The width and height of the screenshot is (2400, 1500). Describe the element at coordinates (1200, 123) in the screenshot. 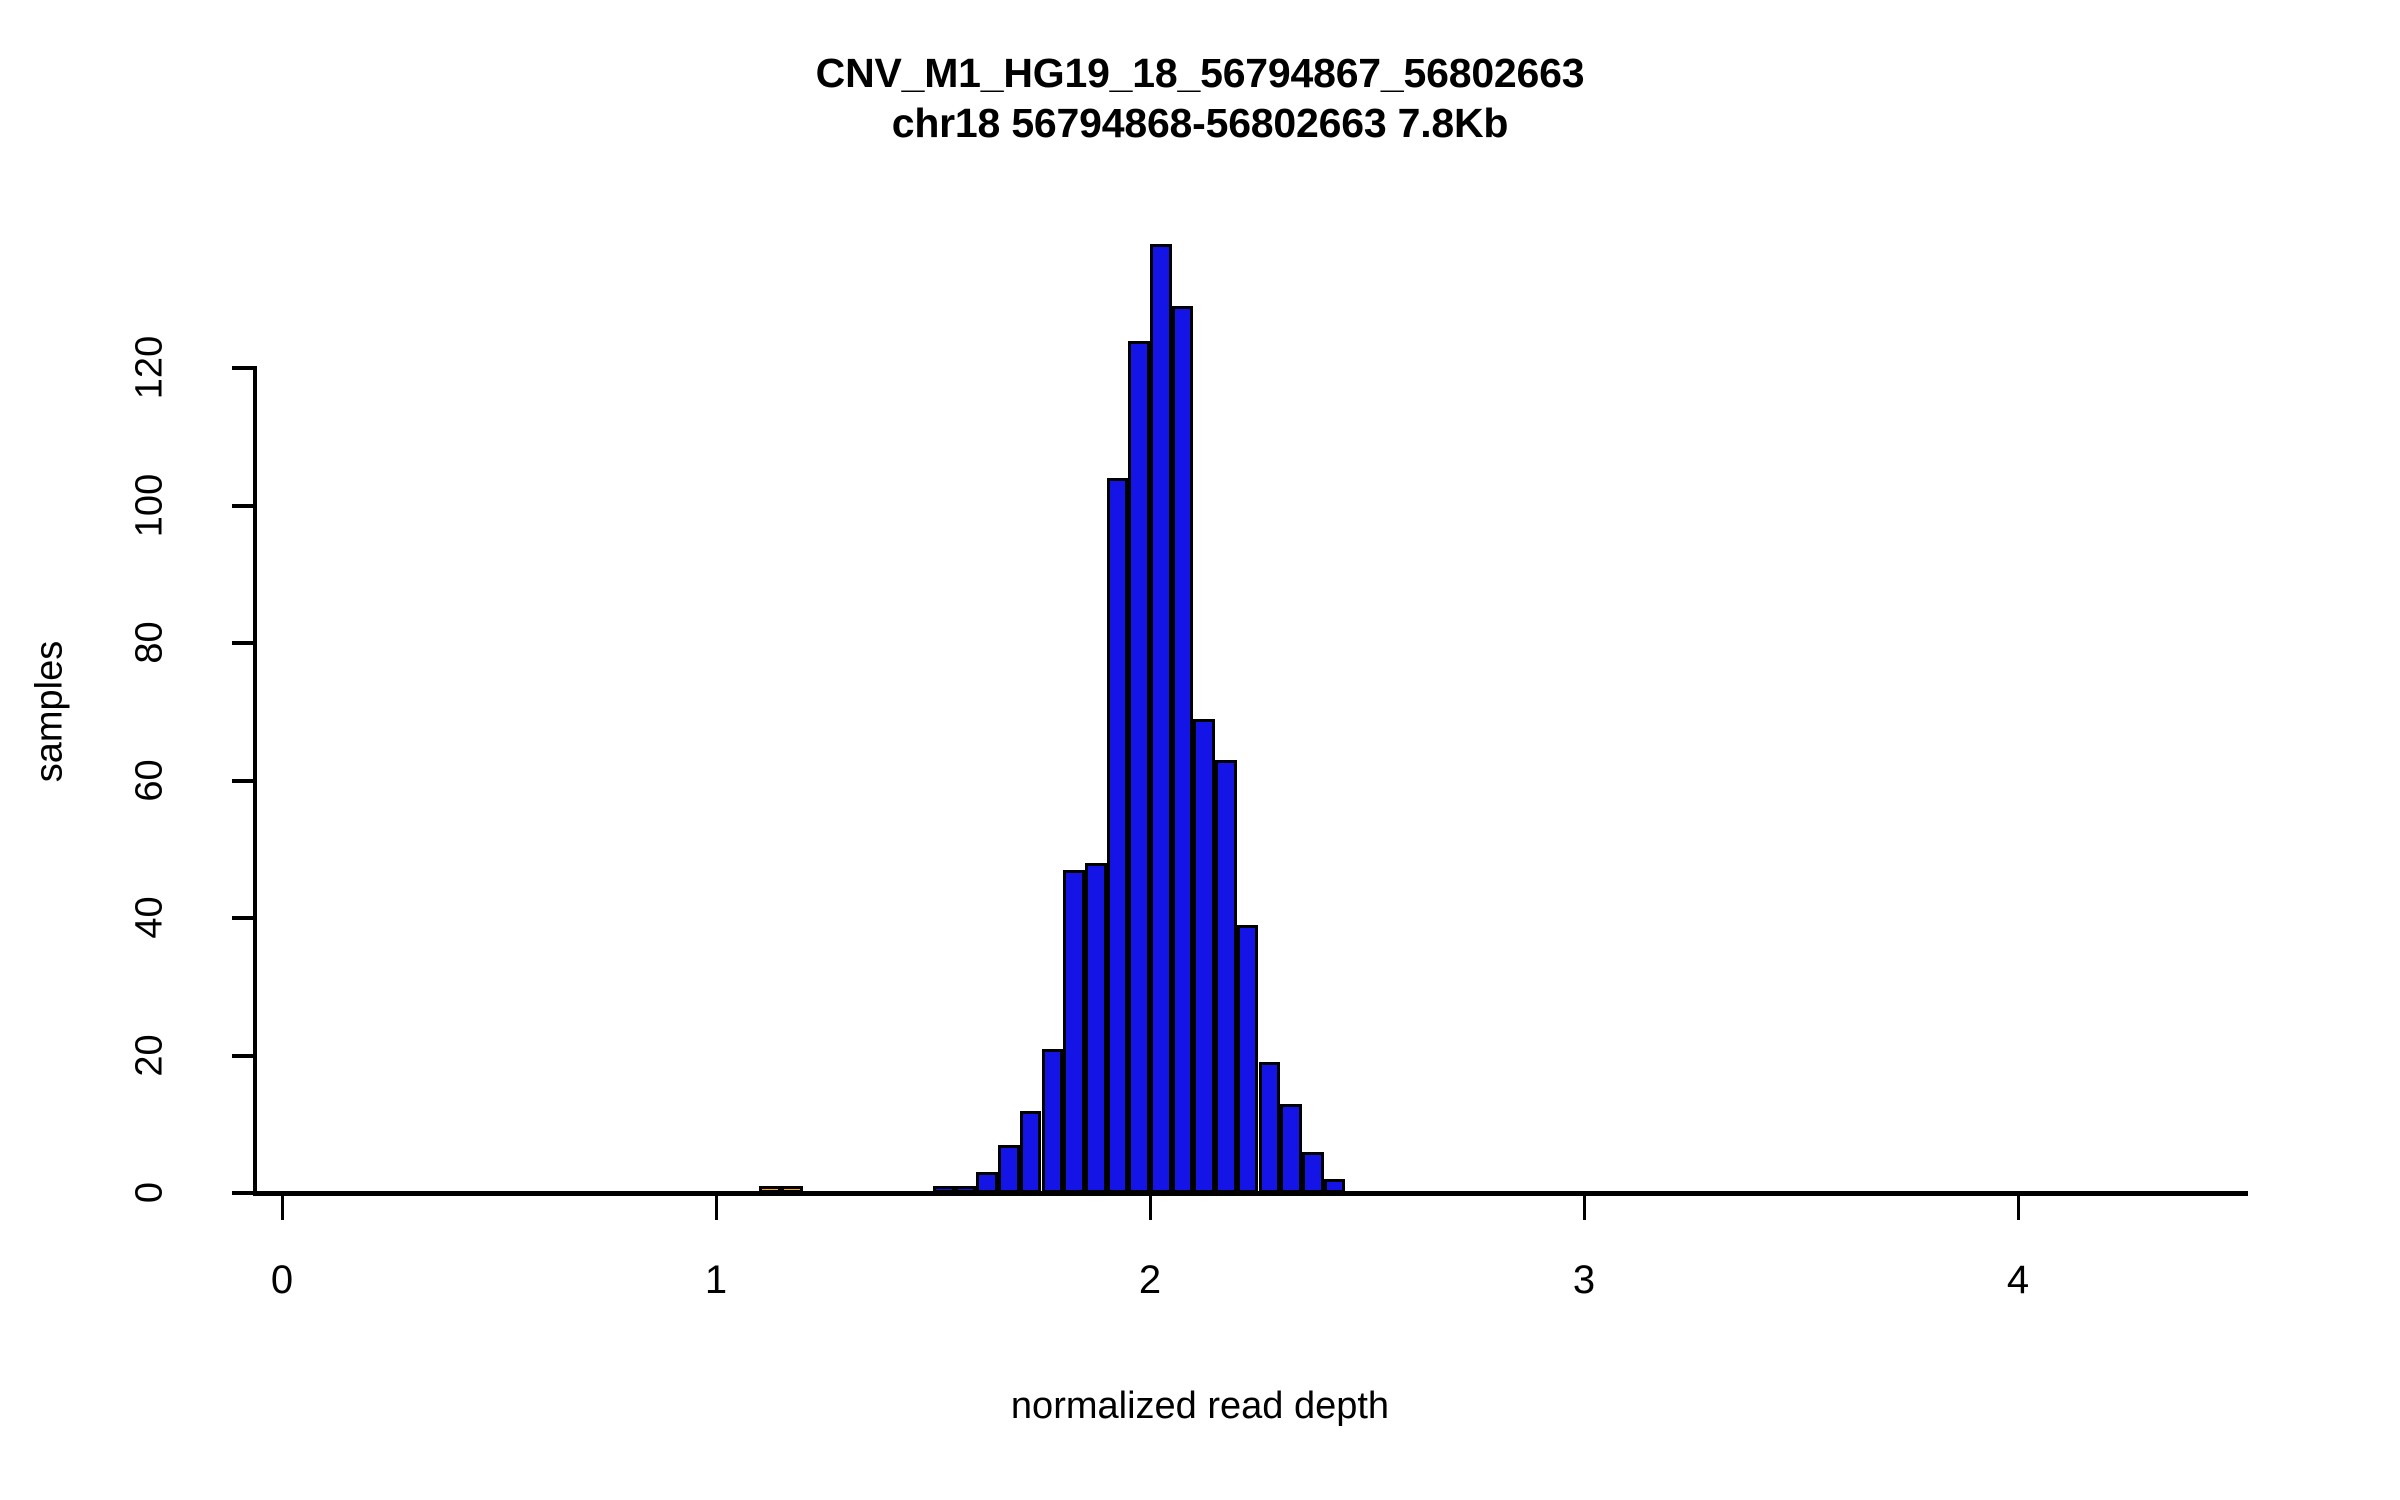

I see `title-line-2: chr18 56794868-56802663 7.8Kb` at that location.